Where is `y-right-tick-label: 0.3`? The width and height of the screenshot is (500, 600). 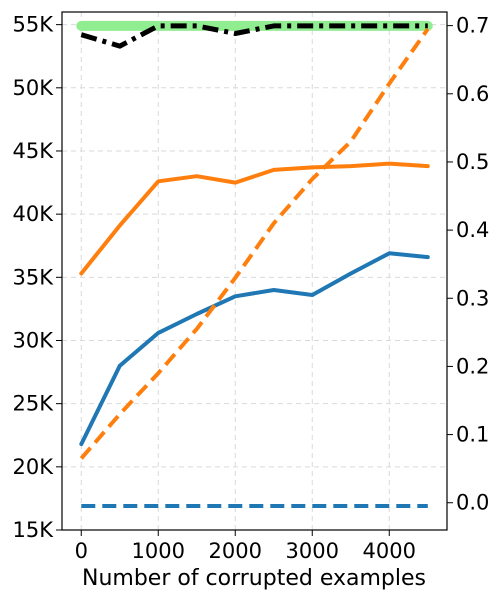 y-right-tick-label: 0.3 is located at coordinates (472, 298).